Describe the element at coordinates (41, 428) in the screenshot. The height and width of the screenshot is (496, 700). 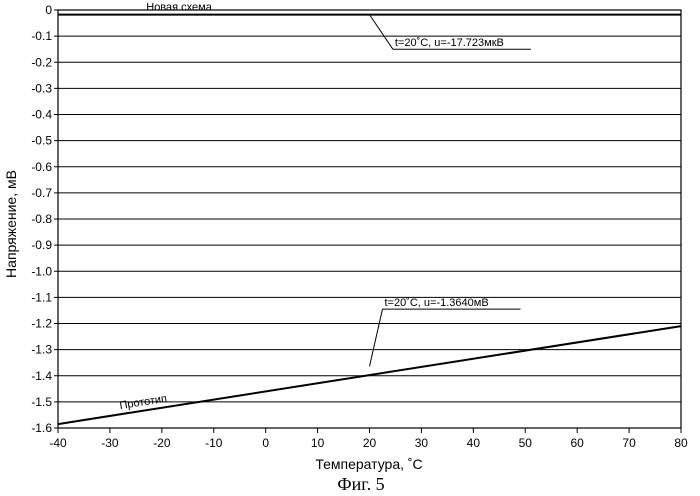
I see `y-tick-label: -1.6` at that location.